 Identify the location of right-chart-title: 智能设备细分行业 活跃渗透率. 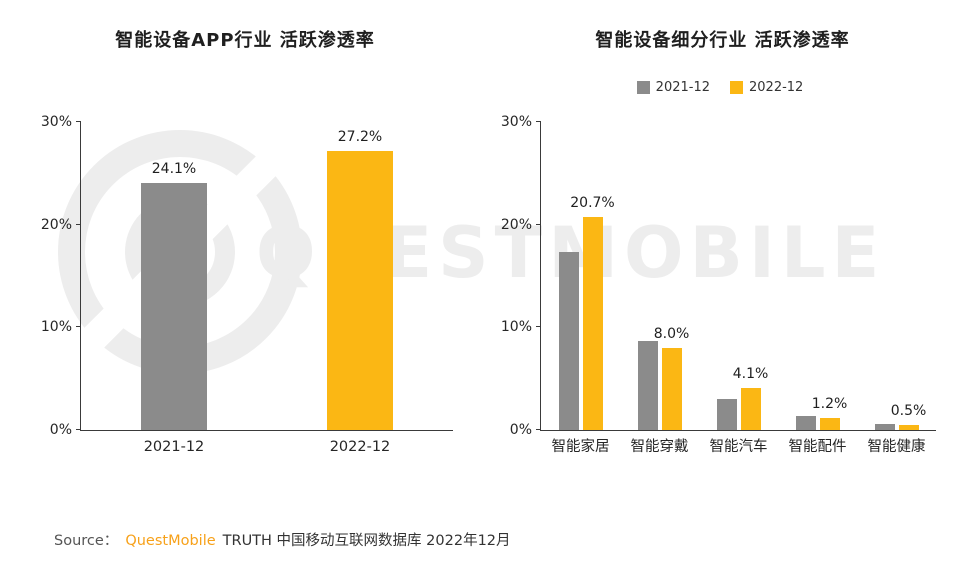
(722, 40).